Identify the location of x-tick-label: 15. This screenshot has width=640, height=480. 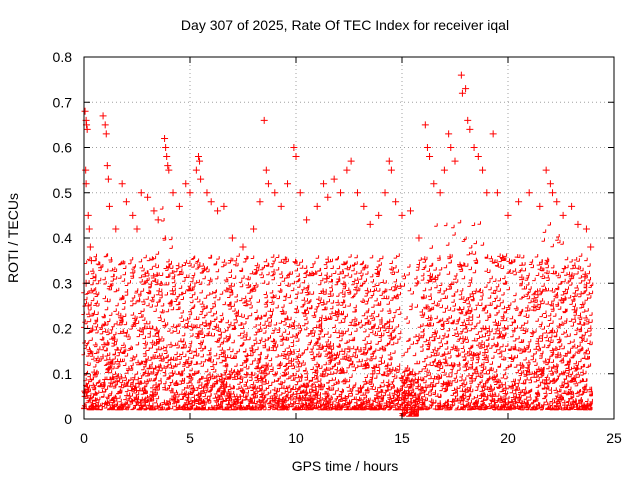
(402, 438).